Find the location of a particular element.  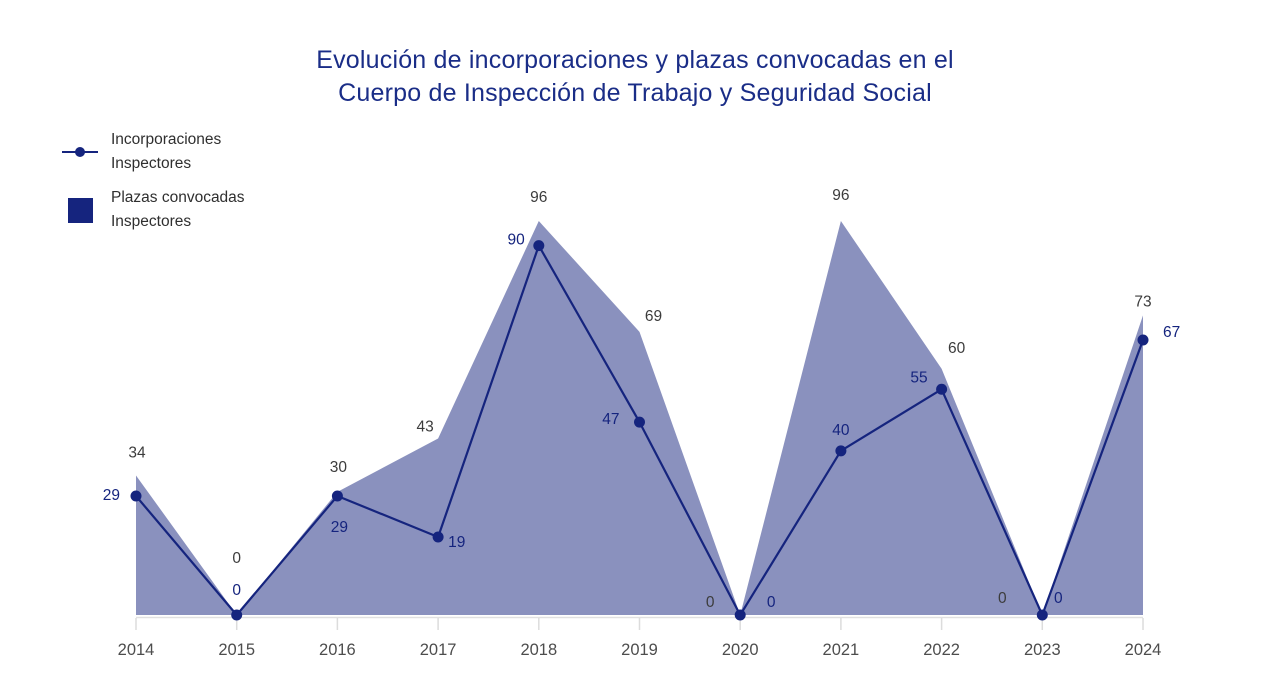

legend-label-text: Incorporaciones is located at coordinates (166, 139).